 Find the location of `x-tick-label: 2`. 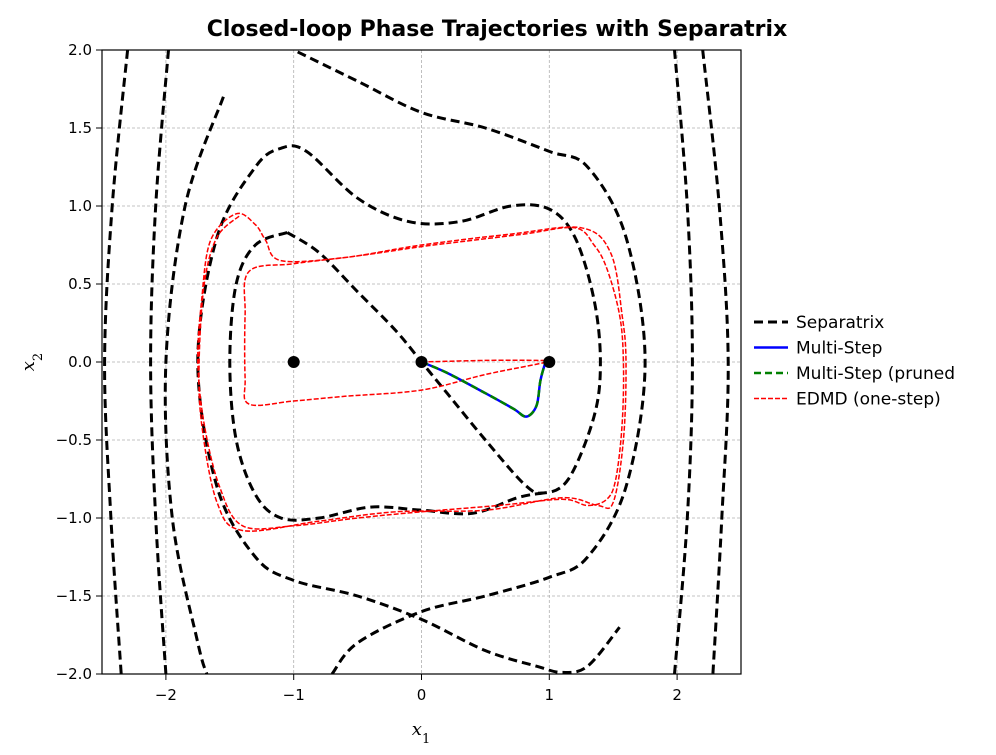

x-tick-label: 2 is located at coordinates (677, 695).